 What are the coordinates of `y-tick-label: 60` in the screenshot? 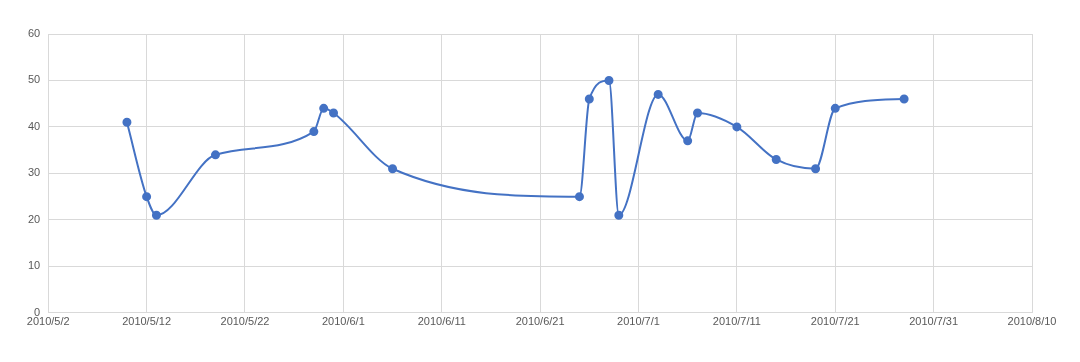 It's located at (34, 33).